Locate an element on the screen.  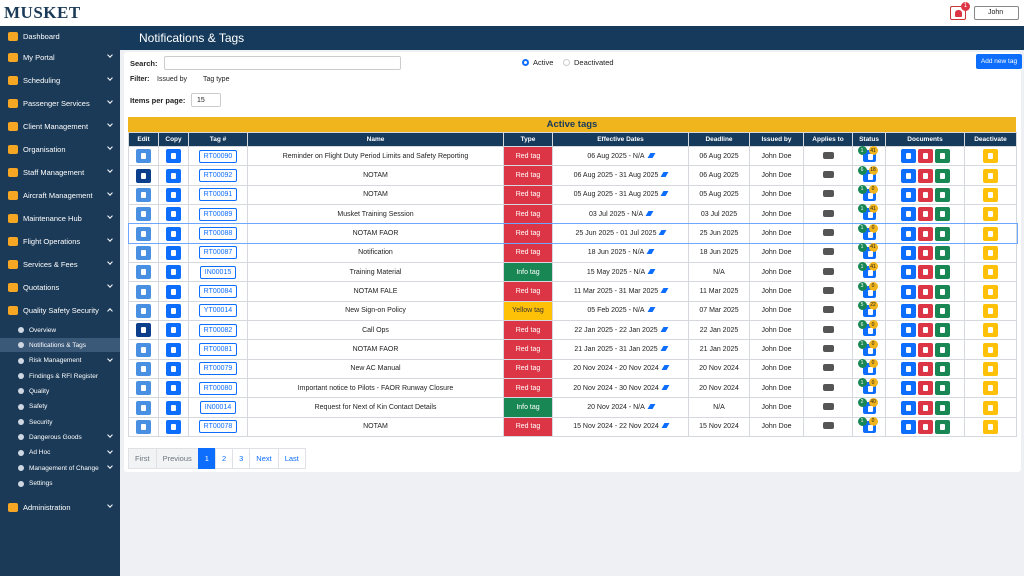
nav-item: Client Management is located at coordinates (60, 126).